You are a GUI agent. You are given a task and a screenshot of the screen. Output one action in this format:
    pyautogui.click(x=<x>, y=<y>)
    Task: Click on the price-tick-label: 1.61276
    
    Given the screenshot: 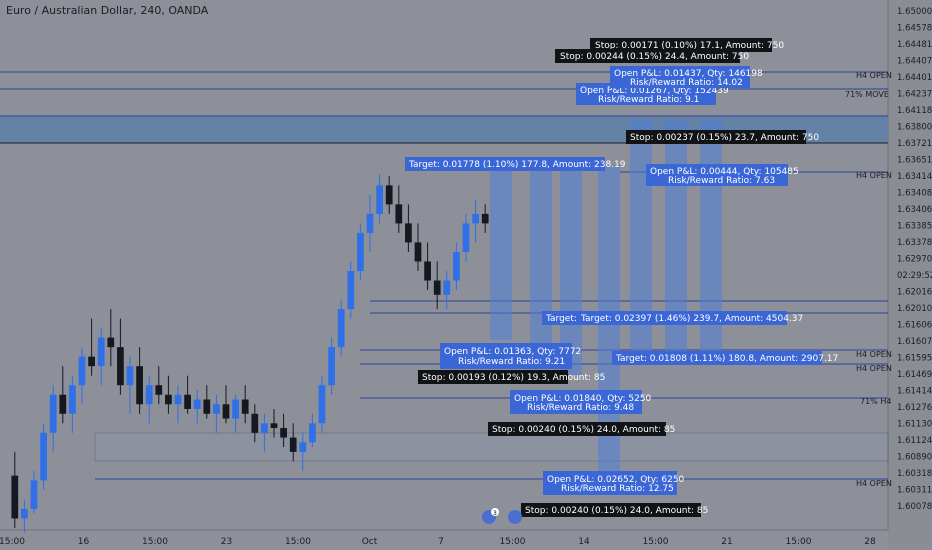 What is the action you would take?
    pyautogui.click(x=914, y=408)
    